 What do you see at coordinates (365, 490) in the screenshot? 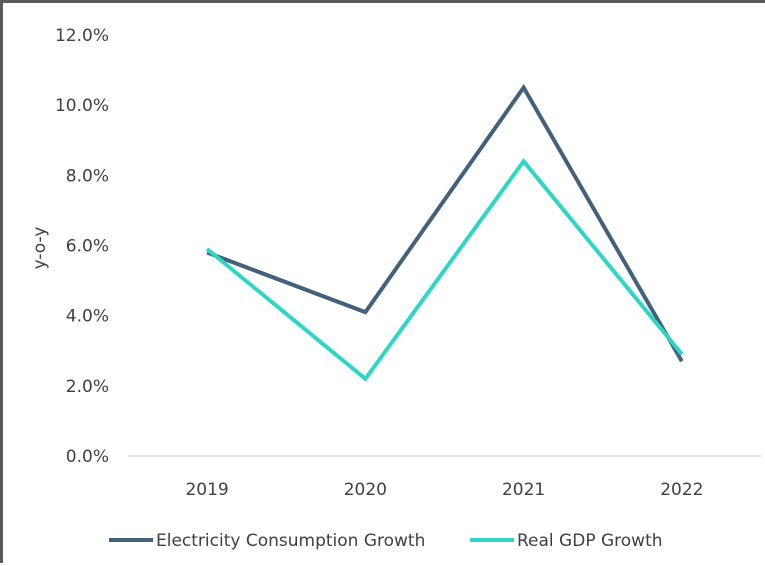
I see `x-tick-label: 2020` at bounding box center [365, 490].